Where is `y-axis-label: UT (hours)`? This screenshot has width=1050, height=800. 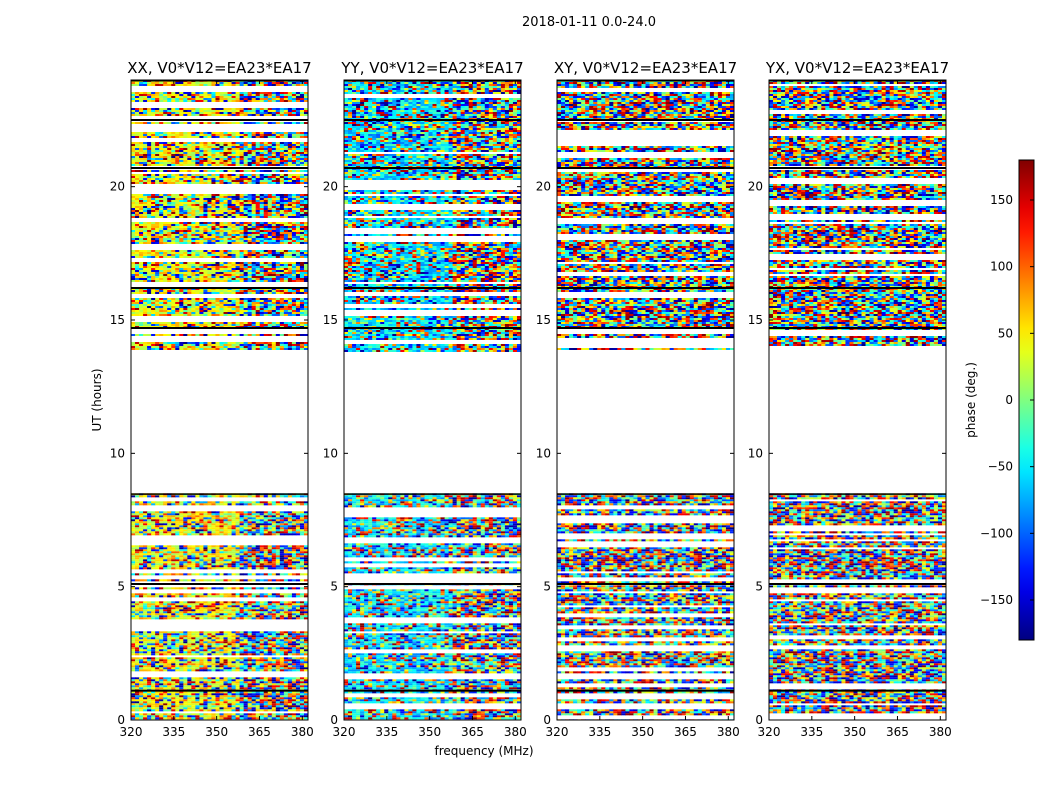 y-axis-label: UT (hours) is located at coordinates (97, 399).